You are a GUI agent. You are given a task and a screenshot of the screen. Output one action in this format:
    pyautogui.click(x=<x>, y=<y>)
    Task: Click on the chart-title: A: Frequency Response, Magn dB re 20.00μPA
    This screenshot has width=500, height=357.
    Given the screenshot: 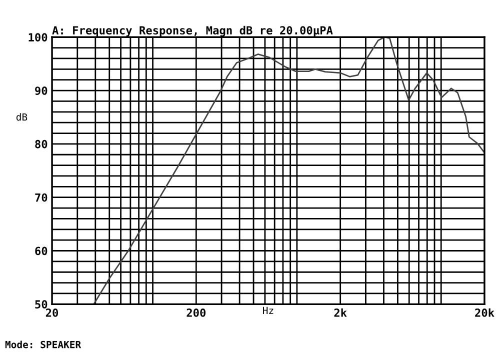 What is the action you would take?
    pyautogui.click(x=192, y=31)
    